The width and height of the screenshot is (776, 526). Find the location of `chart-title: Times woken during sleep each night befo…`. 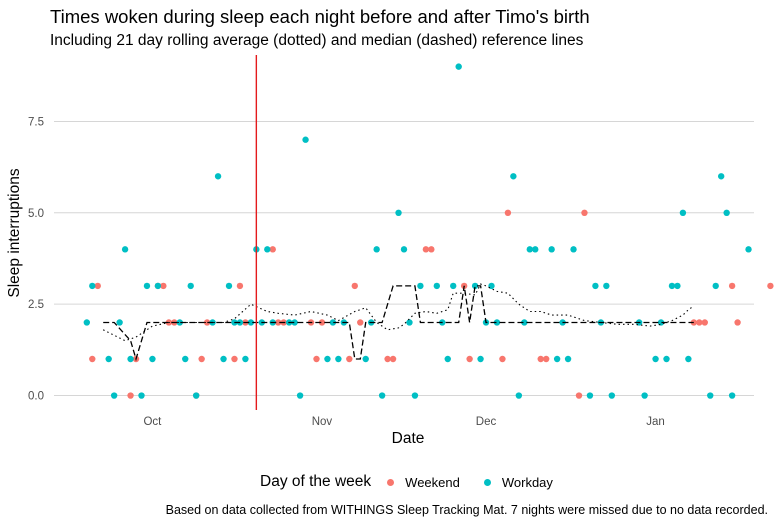

chart-title: Times woken during sleep each night befo… is located at coordinates (320, 16).